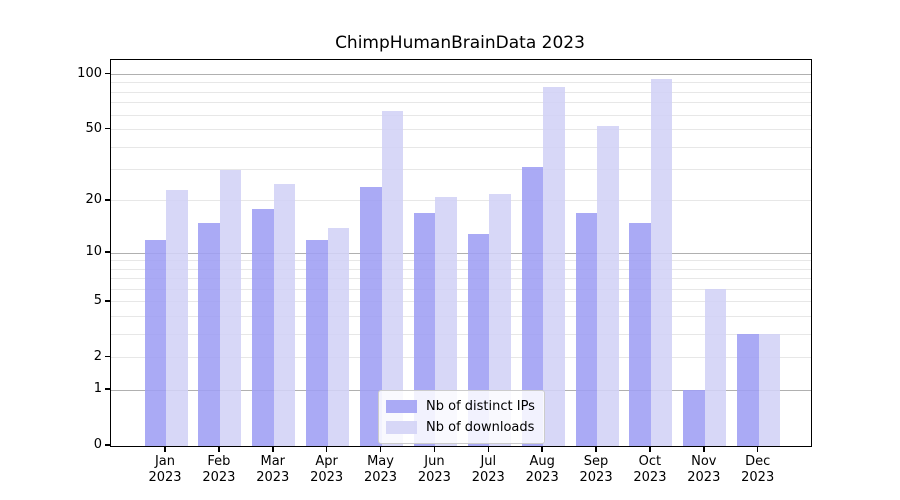 The image size is (900, 500). What do you see at coordinates (704, 469) in the screenshot?
I see `x-tick-label: Nov 2023` at bounding box center [704, 469].